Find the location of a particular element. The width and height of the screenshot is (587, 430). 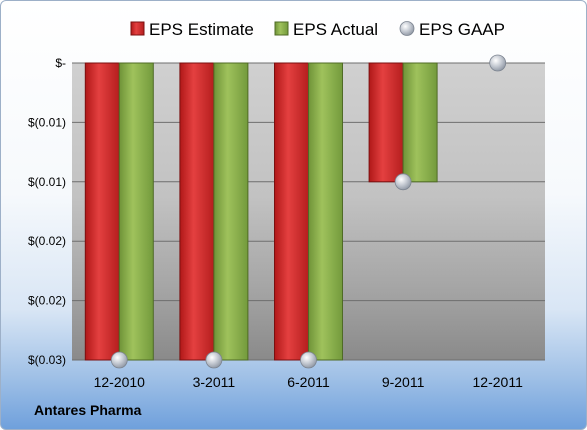

x-tick-label: 12-2011 is located at coordinates (498, 382).